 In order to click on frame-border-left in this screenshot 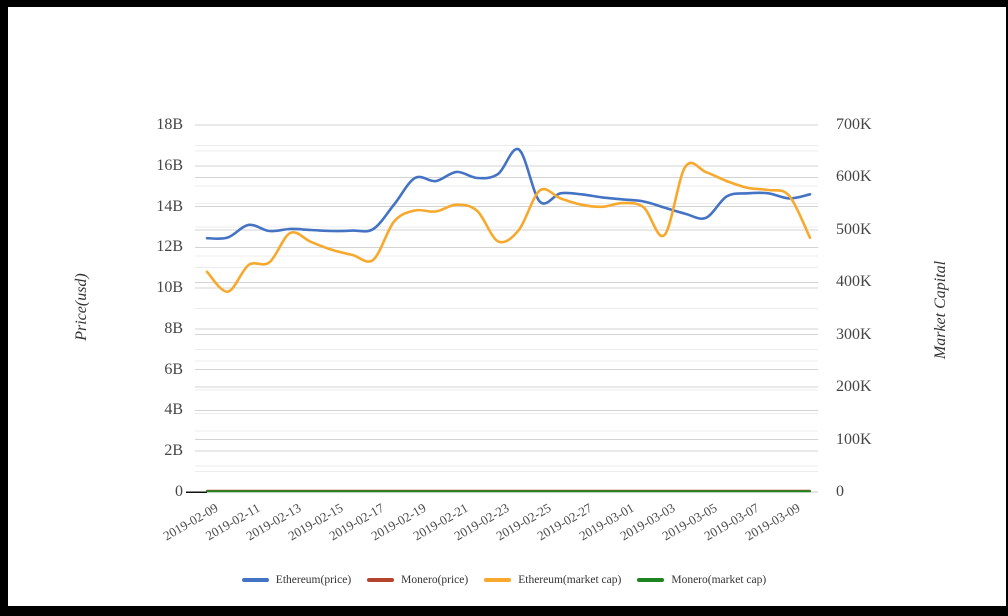, I will do `click(4, 308)`.